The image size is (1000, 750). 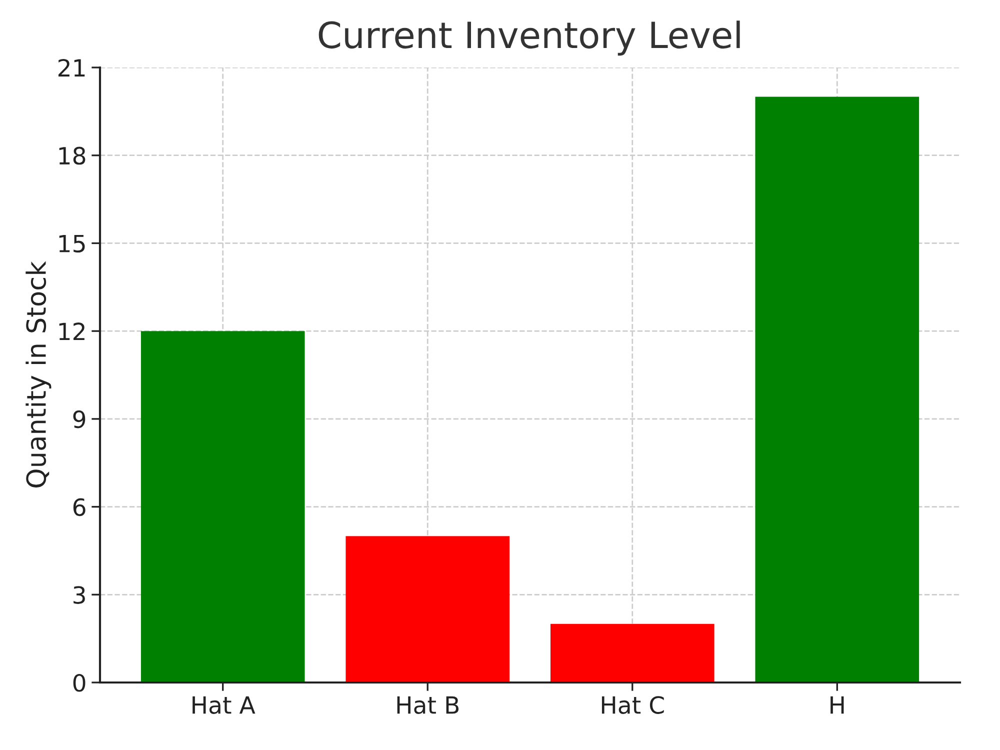 I want to click on y-tick-label: 18, so click(x=72, y=155).